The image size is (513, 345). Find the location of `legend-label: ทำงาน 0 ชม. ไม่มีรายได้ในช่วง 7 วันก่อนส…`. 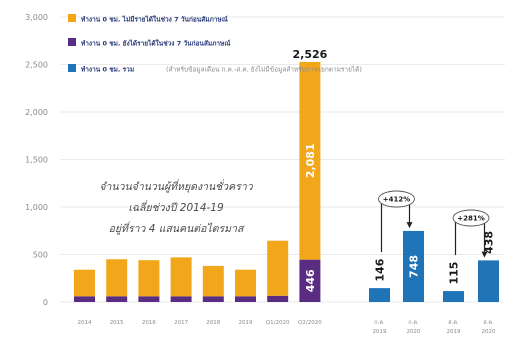

legend-label: ทำงาน 0 ชม. ไม่มีรายได้ในช่วง 7 วันก่อนส… is located at coordinates (154, 19).